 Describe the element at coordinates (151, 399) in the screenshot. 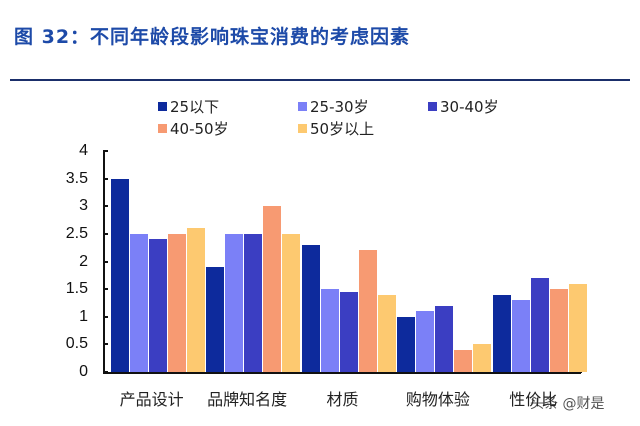

I see `x-category-label: 产品设计` at that location.